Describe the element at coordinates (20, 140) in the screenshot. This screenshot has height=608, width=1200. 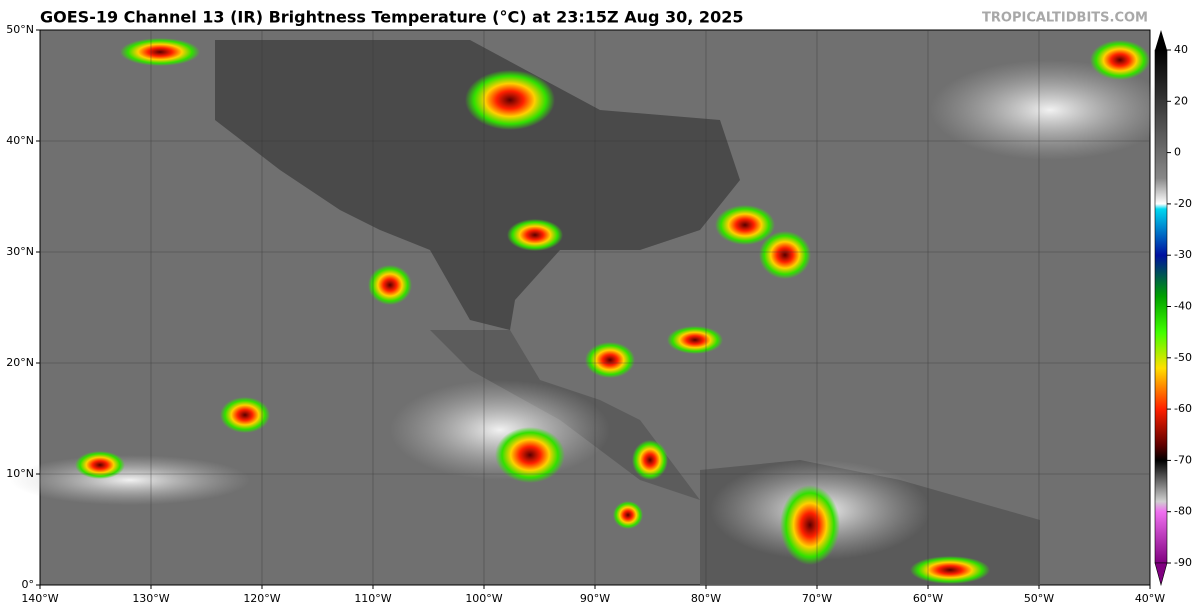
I see `lat-label: 40°N` at that location.